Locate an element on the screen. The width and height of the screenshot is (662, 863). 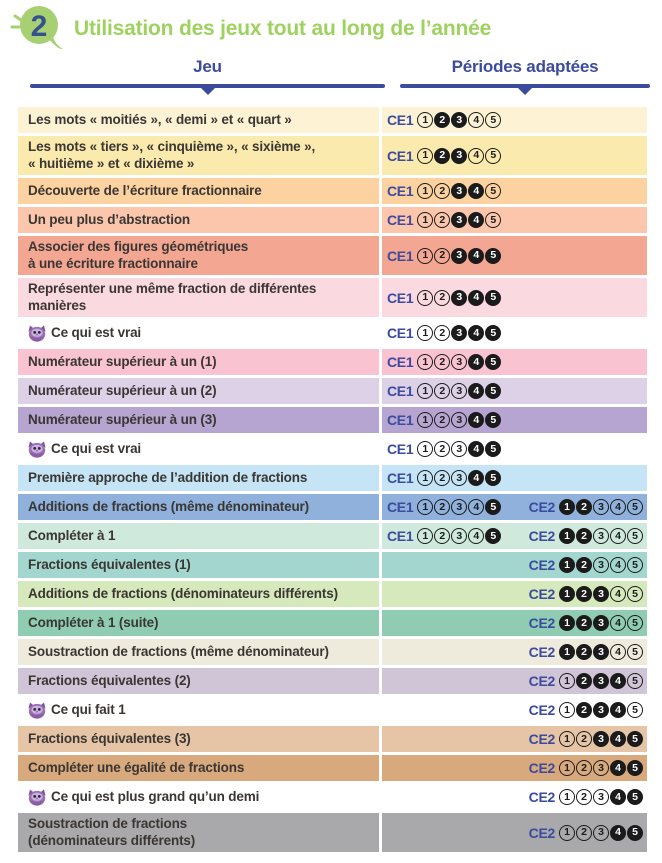
game-cell: Ce qui est vrai is located at coordinates (198, 333).